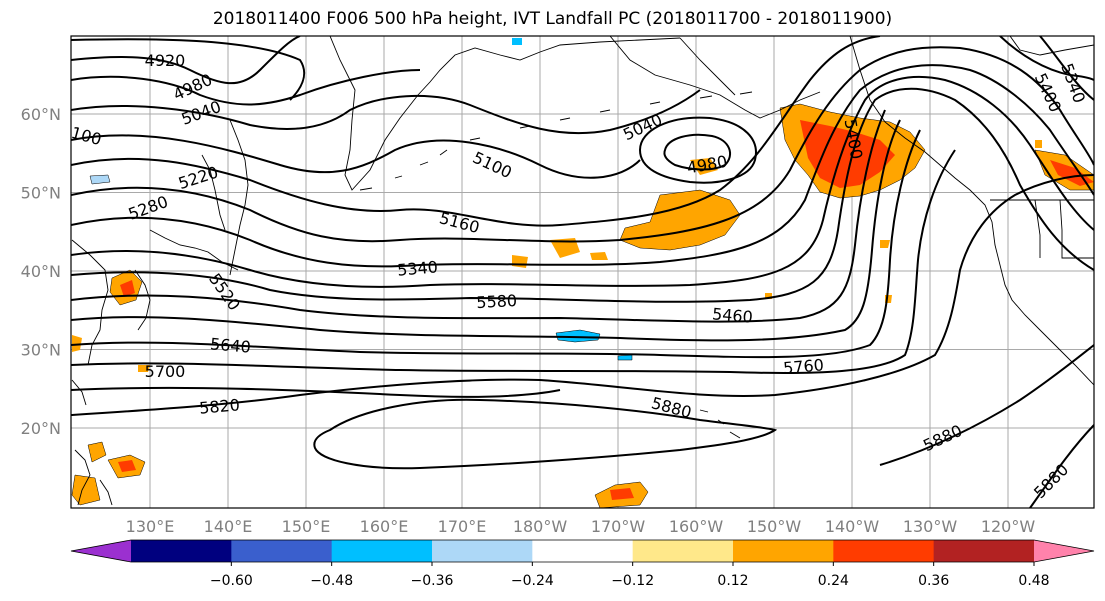 This screenshot has height=601, width=1105. I want to click on contour-label: 5640, so click(230, 345).